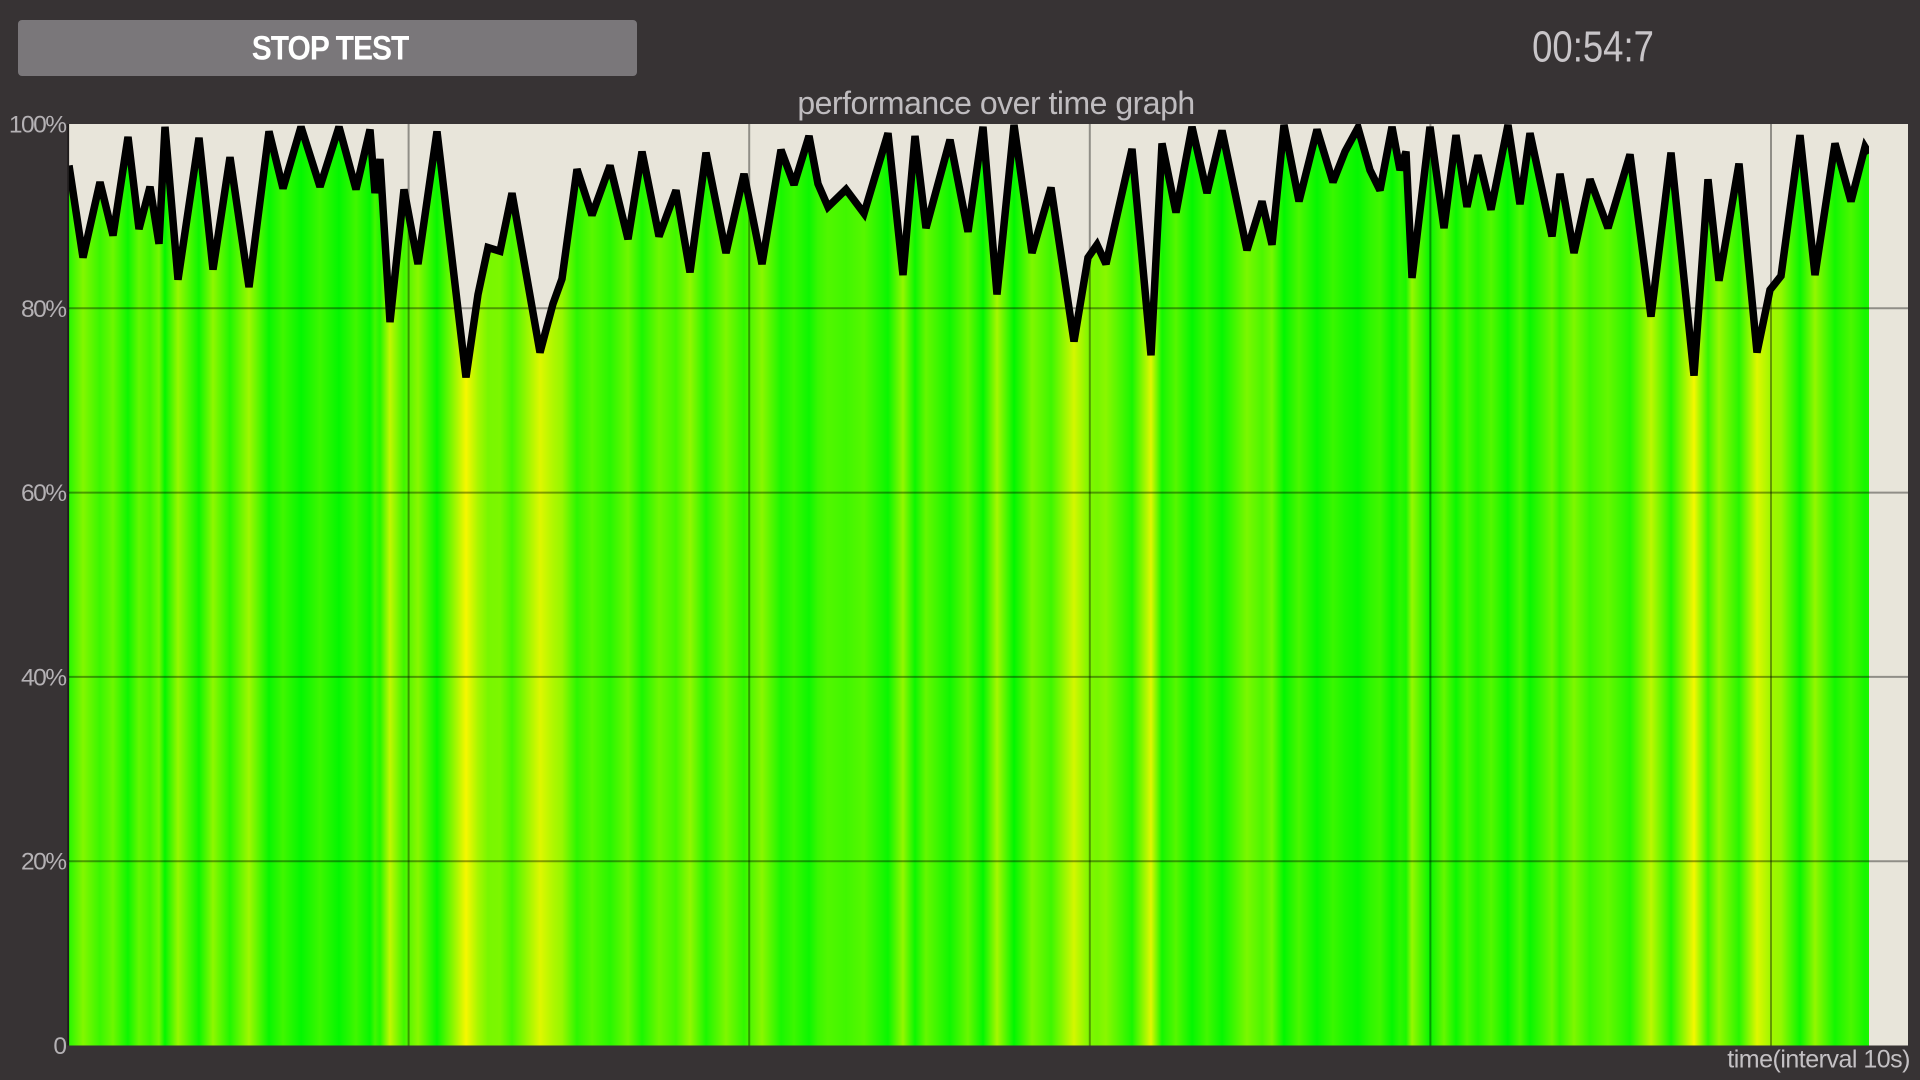  I want to click on svg-text: time(interval 10s), so click(1818, 1060).